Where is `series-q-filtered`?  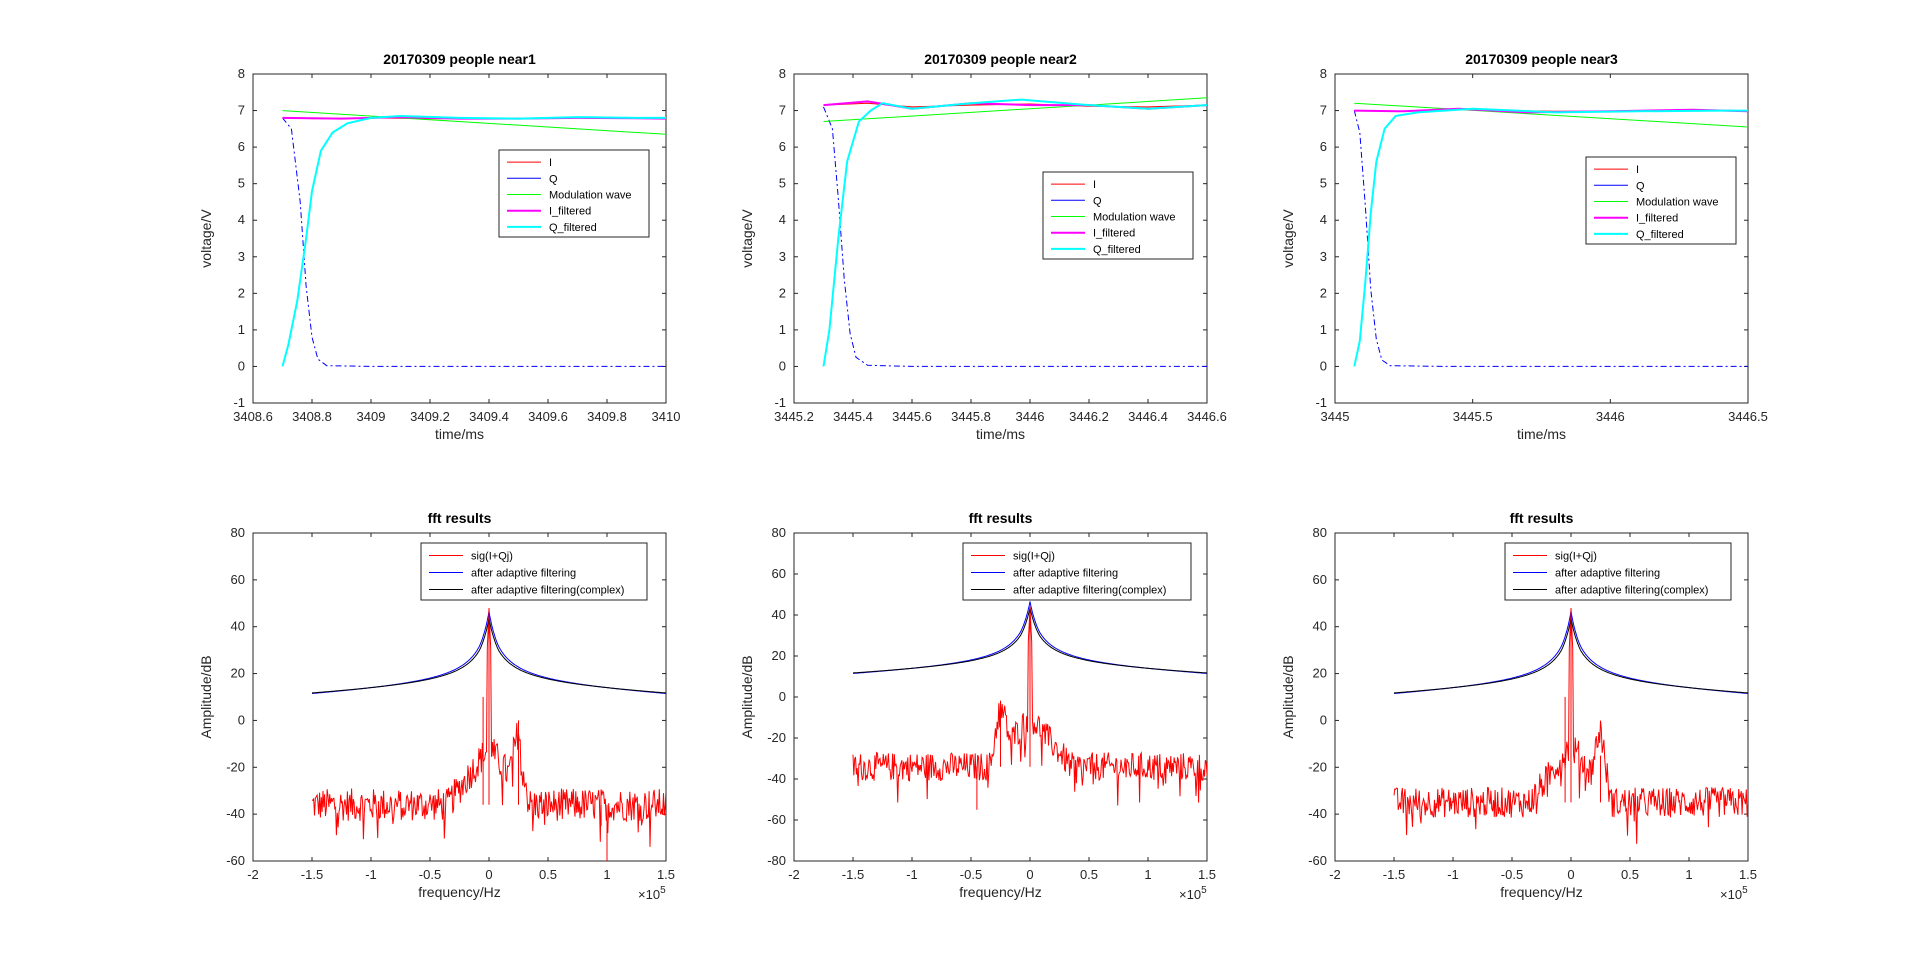
series-q-filtered is located at coordinates (473, 240).